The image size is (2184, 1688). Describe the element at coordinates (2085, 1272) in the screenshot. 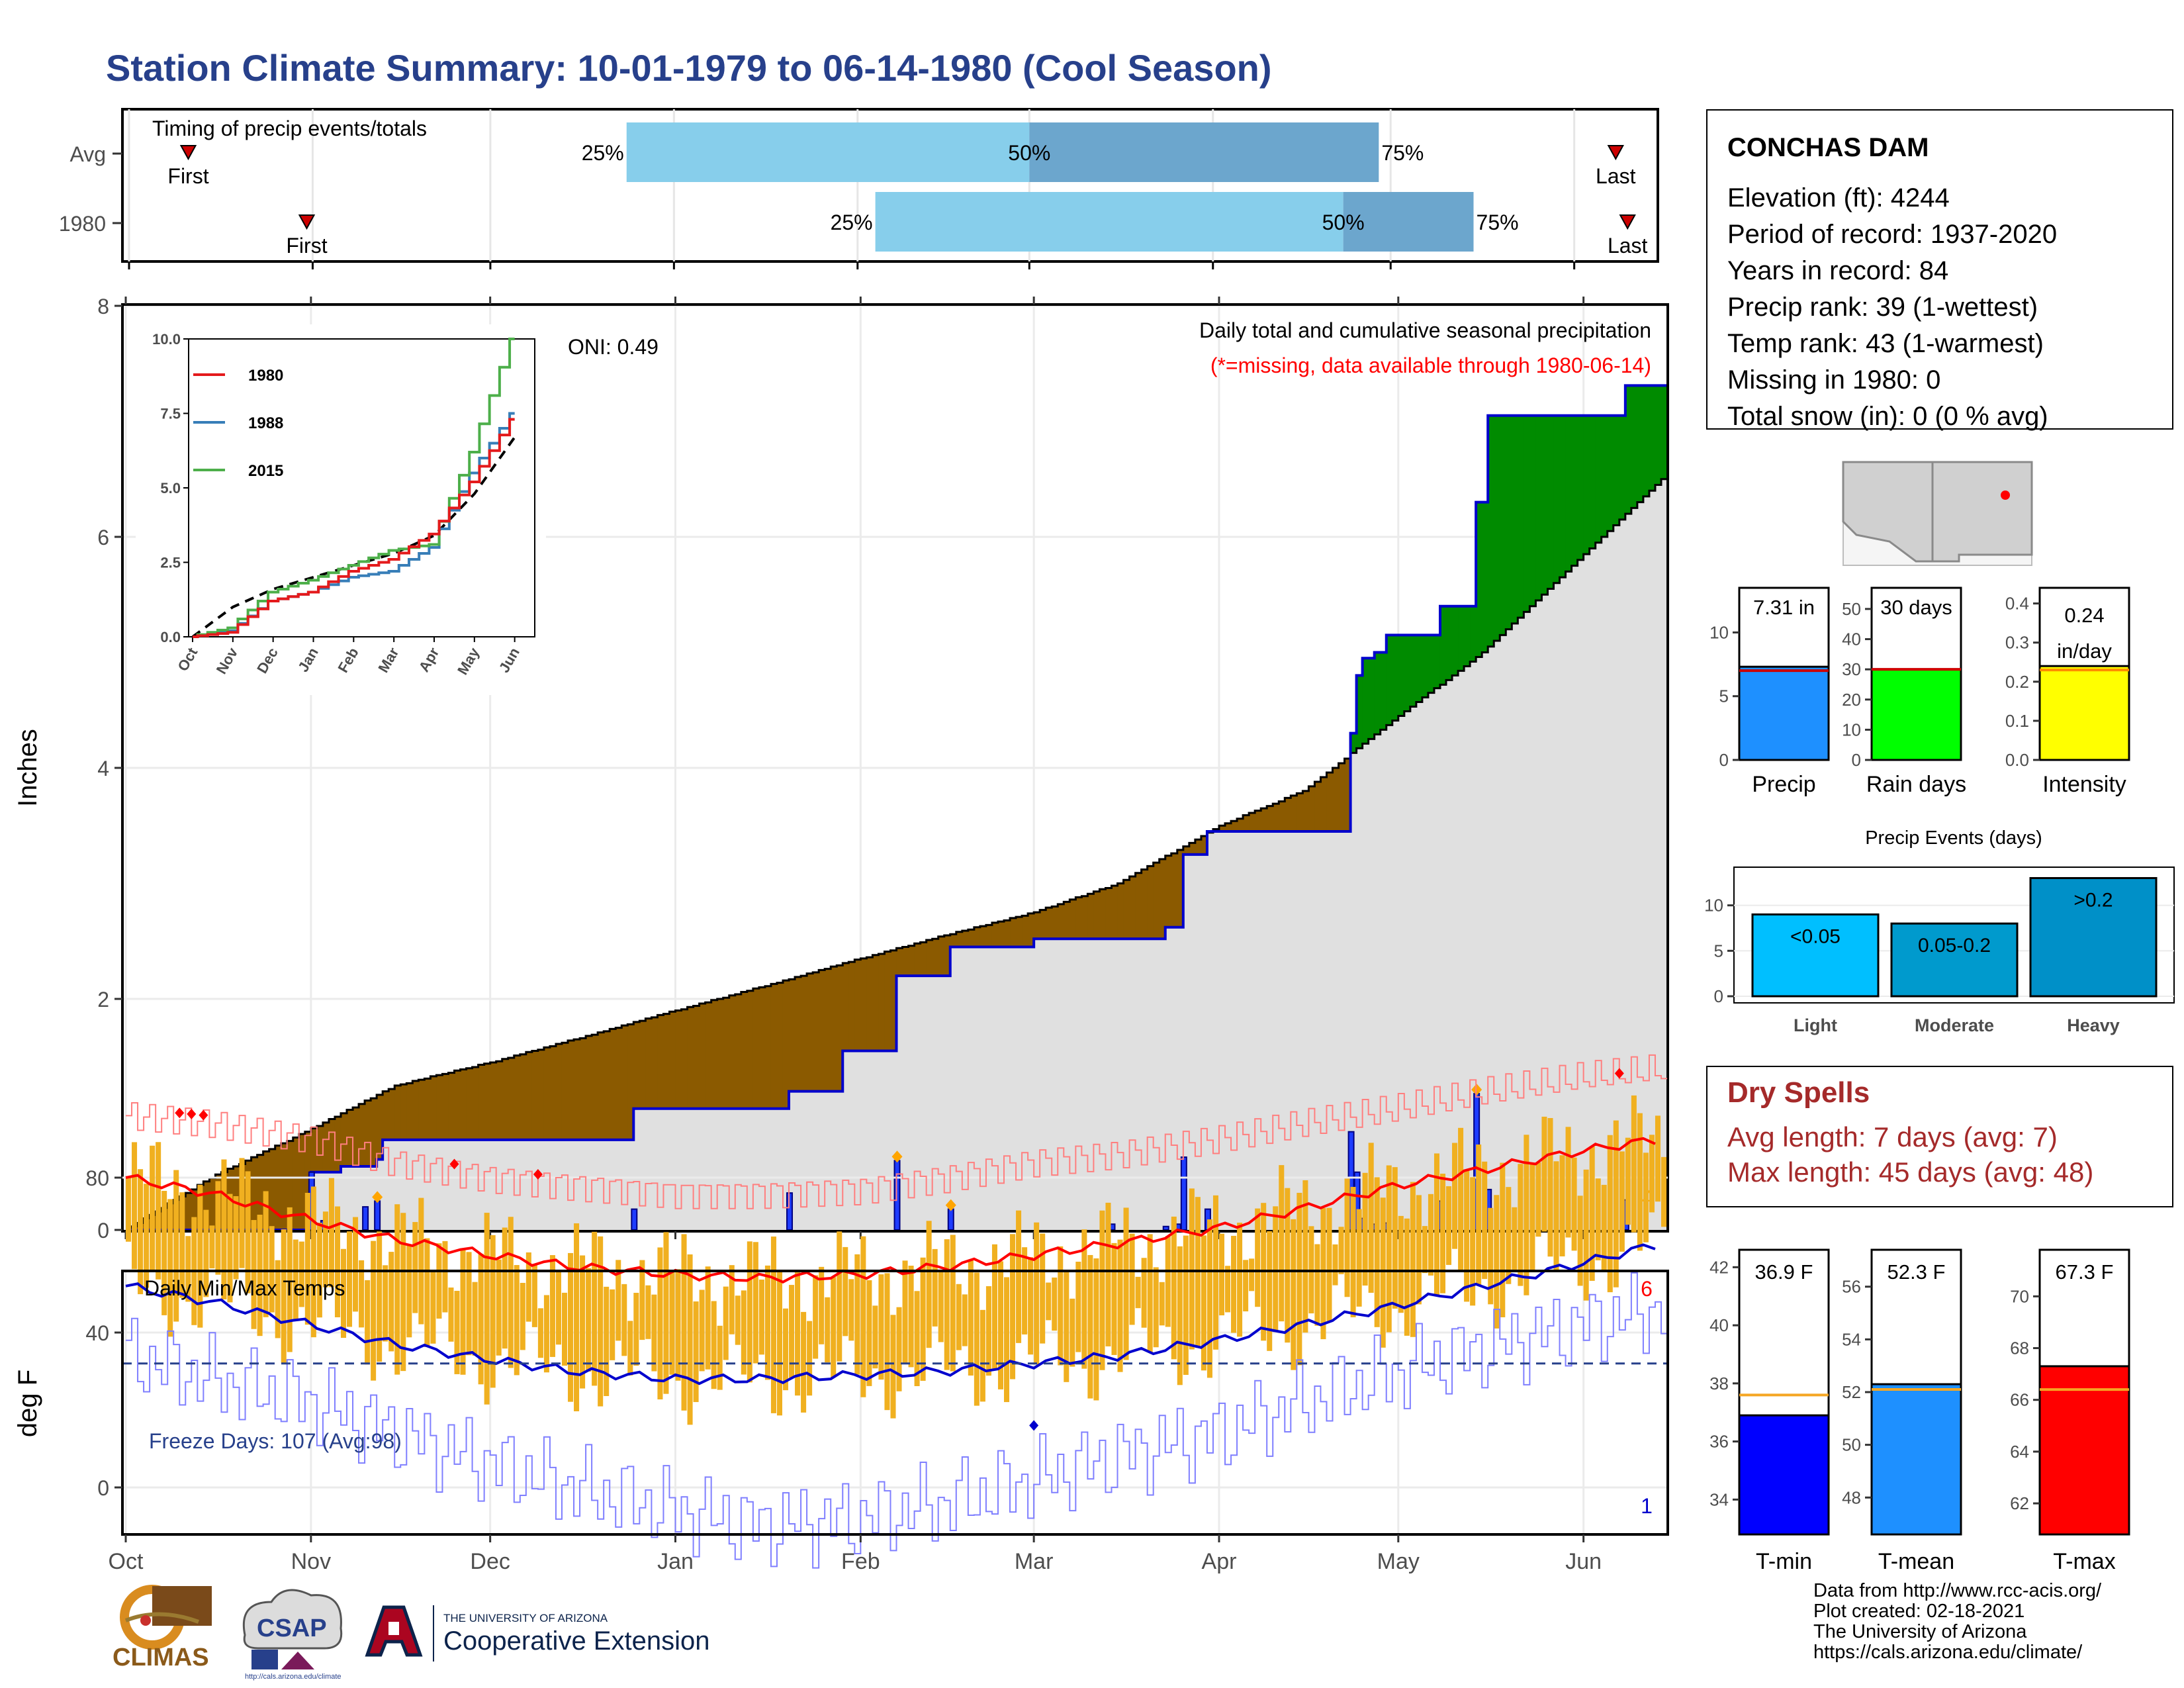

I see `temp-bar-value-label: 67.3 F` at that location.